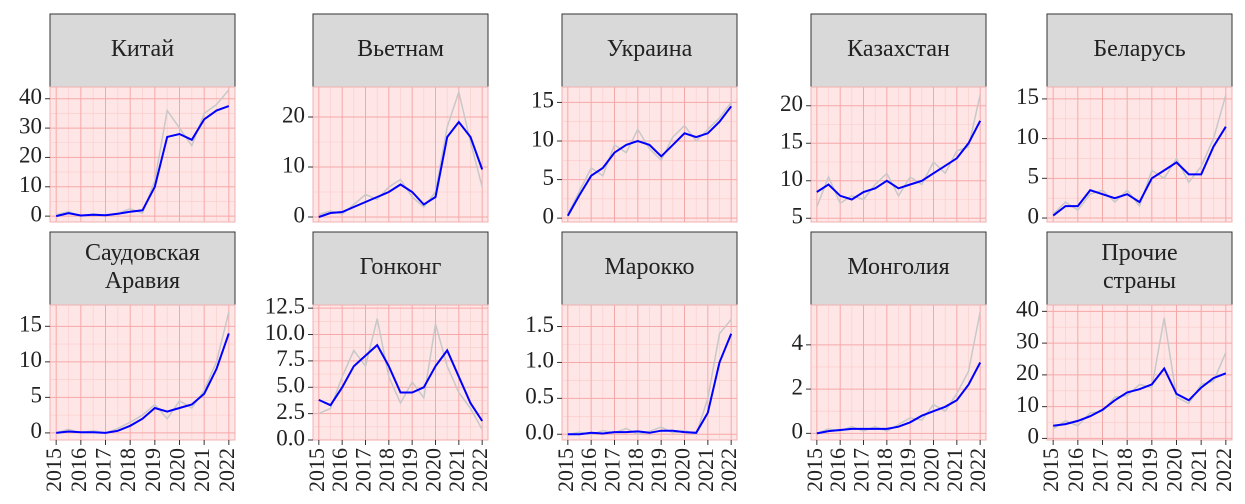 The height and width of the screenshot is (504, 1245). Describe the element at coordinates (290, 385) in the screenshot. I see `y-tick-label: 5.0` at that location.